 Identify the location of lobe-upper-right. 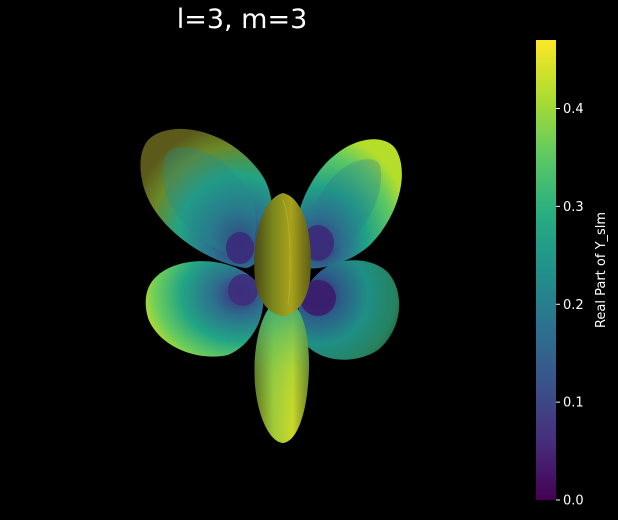
(347, 204).